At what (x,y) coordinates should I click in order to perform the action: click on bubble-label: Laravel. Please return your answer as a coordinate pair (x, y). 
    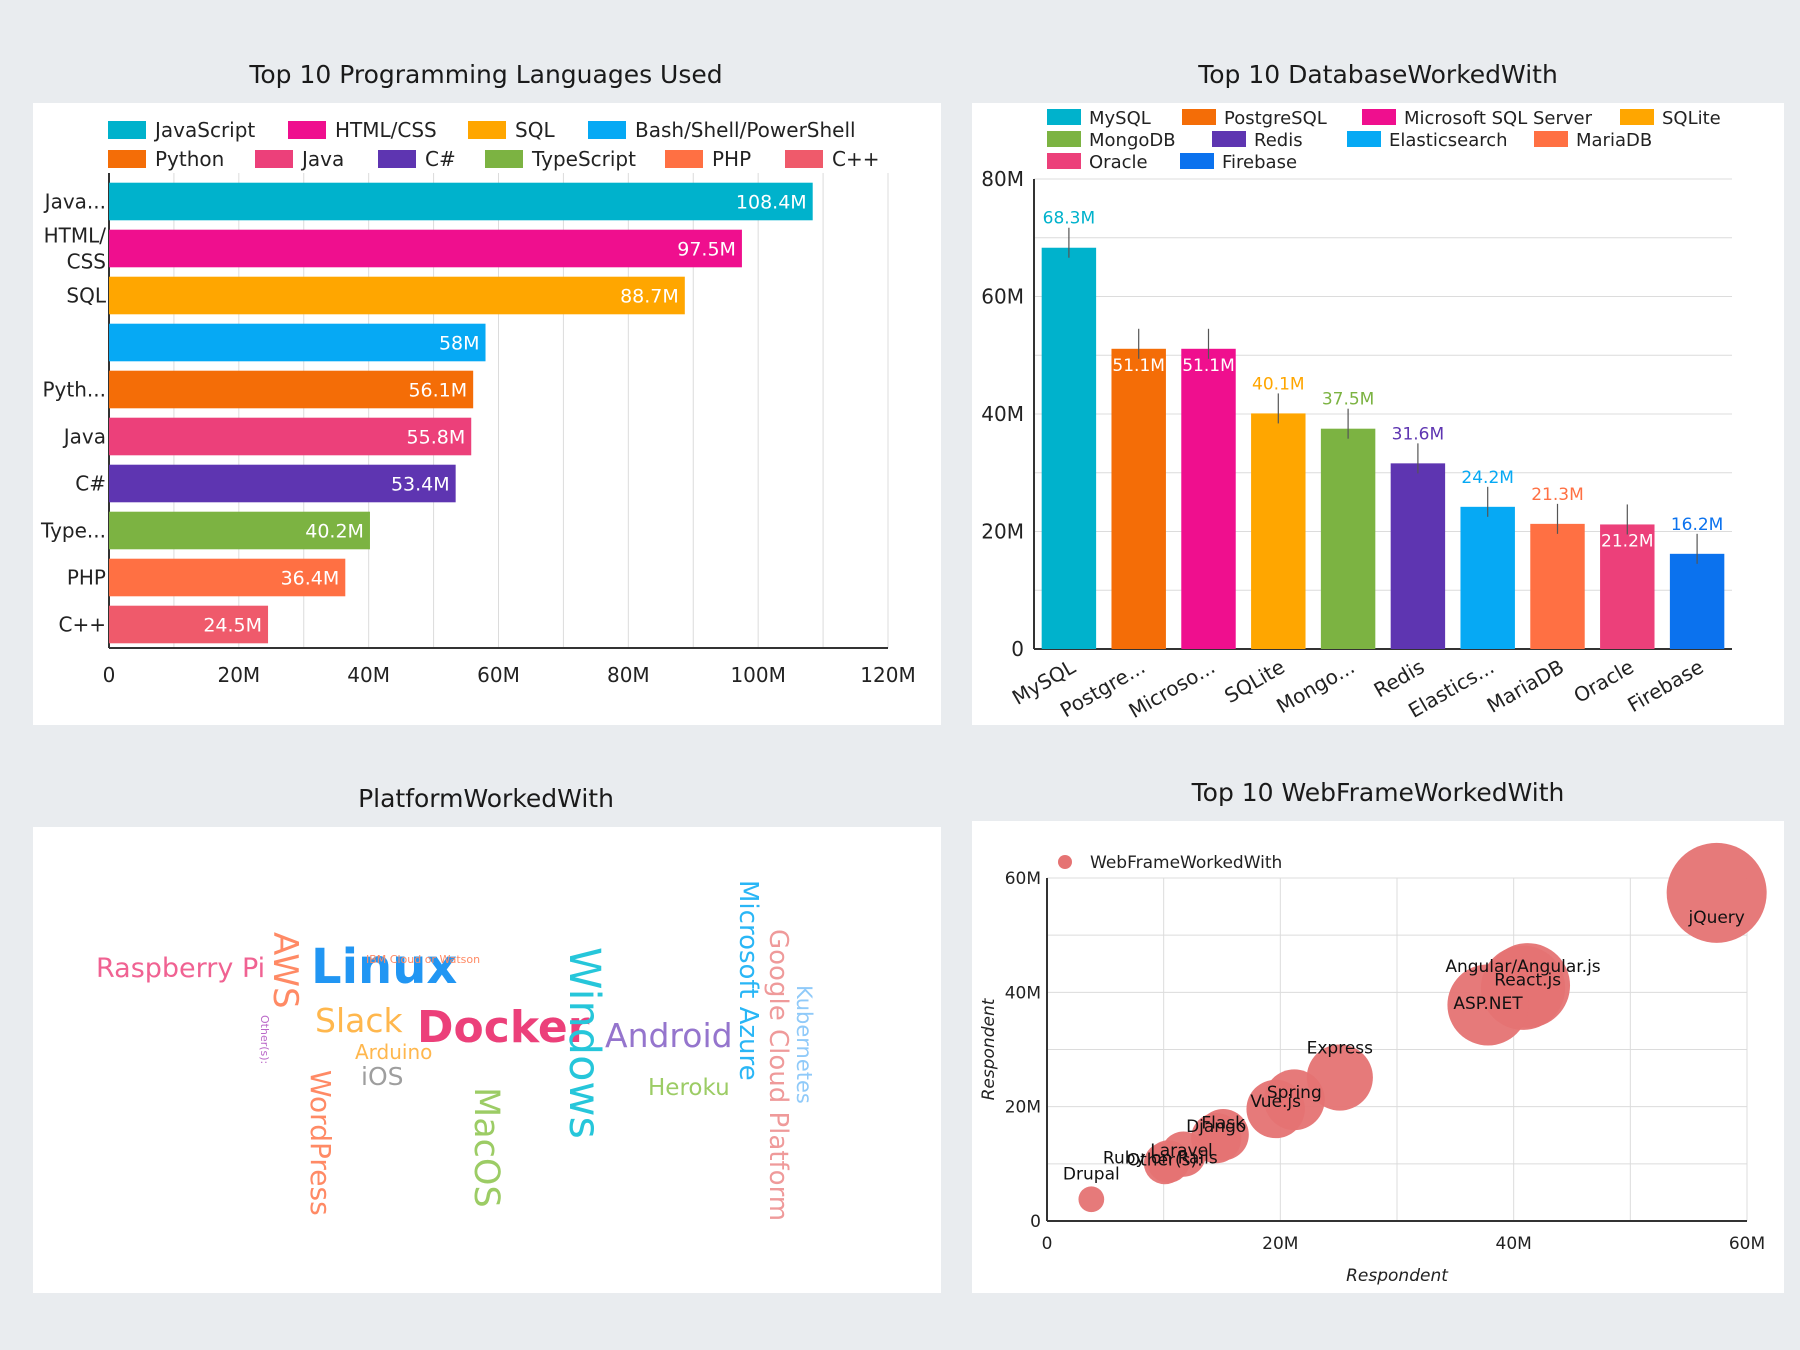
    Looking at the image, I should click on (1181, 1151).